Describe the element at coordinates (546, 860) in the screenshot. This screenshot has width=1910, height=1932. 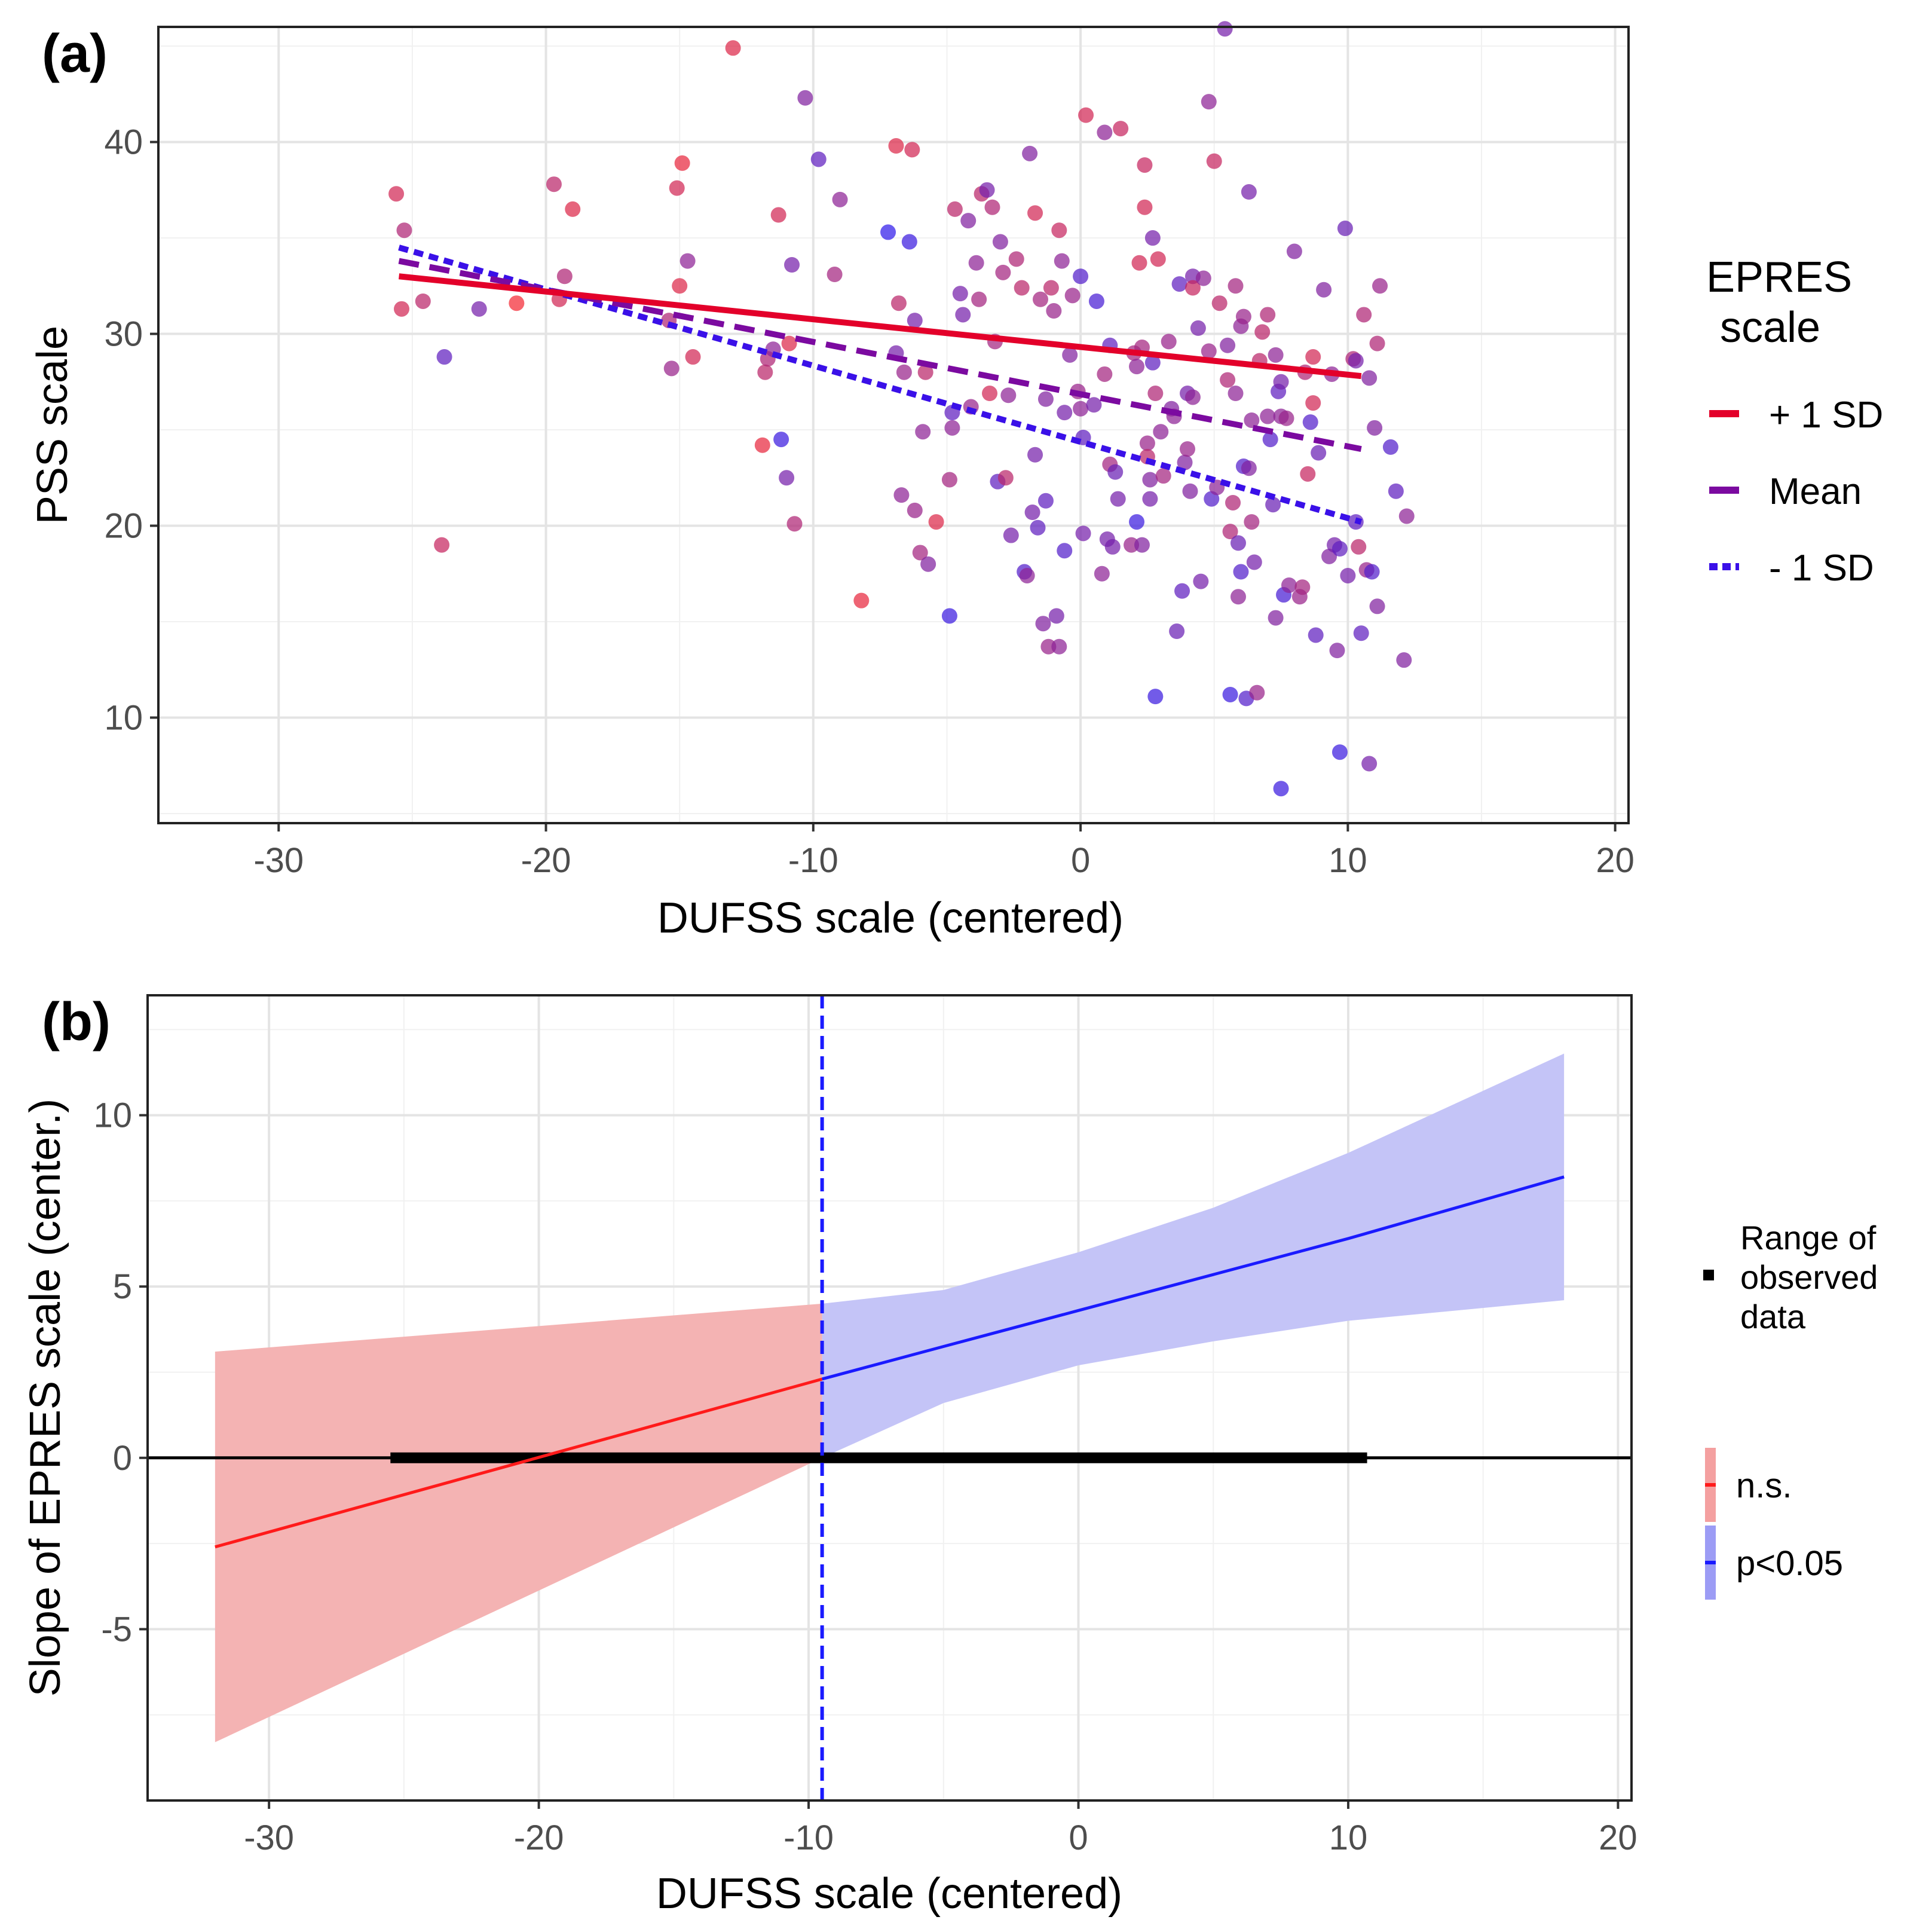
I see `x-tick-label: -20` at that location.